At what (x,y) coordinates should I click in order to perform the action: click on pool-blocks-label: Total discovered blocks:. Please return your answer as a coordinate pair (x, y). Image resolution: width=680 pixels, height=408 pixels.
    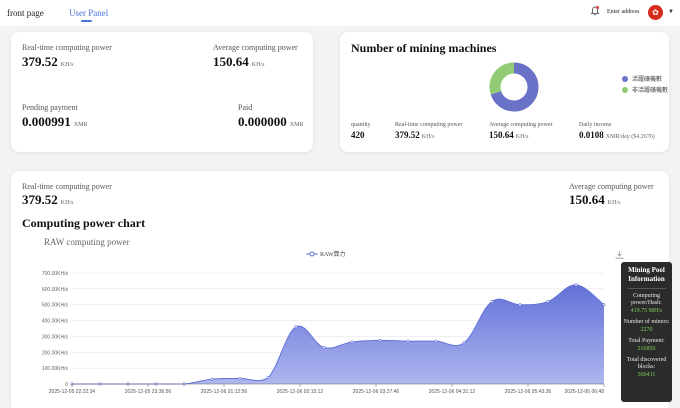
    Looking at the image, I should click on (646, 363).